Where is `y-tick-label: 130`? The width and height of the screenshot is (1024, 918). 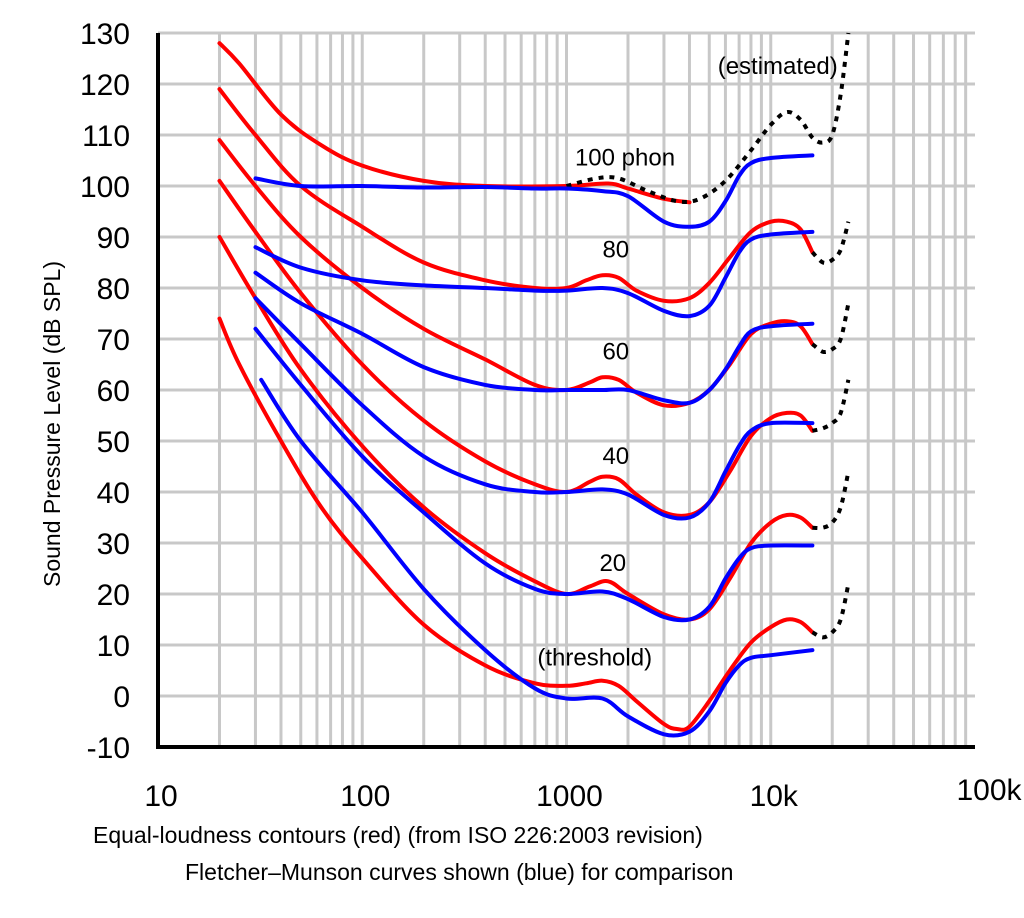 y-tick-label: 130 is located at coordinates (105, 34).